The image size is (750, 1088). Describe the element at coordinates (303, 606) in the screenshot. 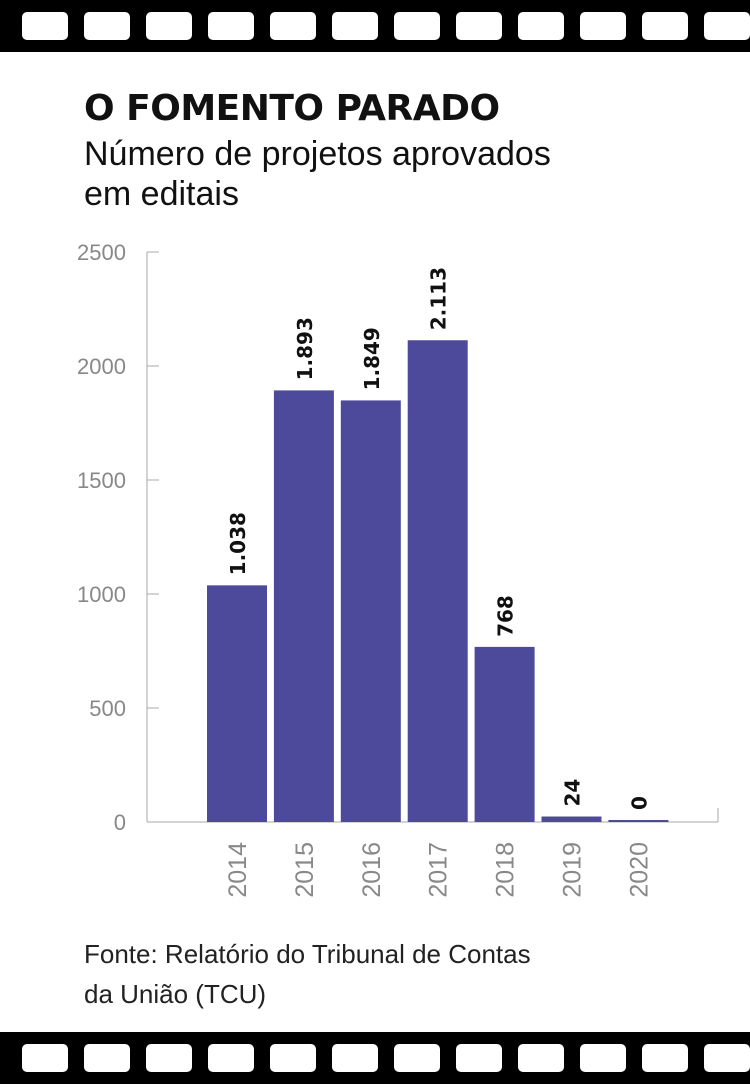

I see `bar-2015` at that location.